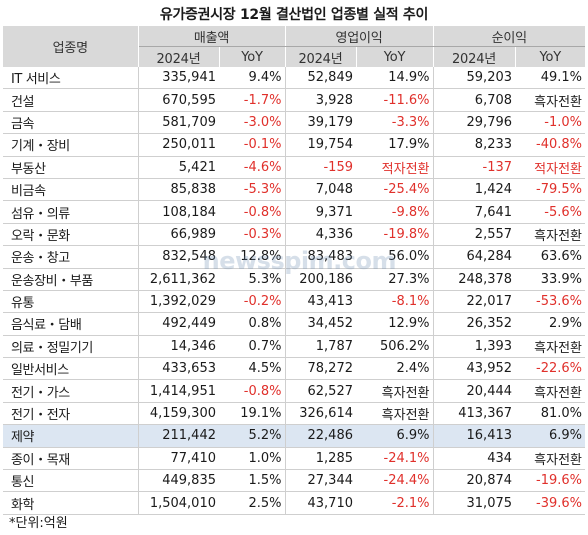 This screenshot has height=535, width=588. Describe the element at coordinates (252, 347) in the screenshot. I see `revenue-yoy-cell: 0.7%` at that location.